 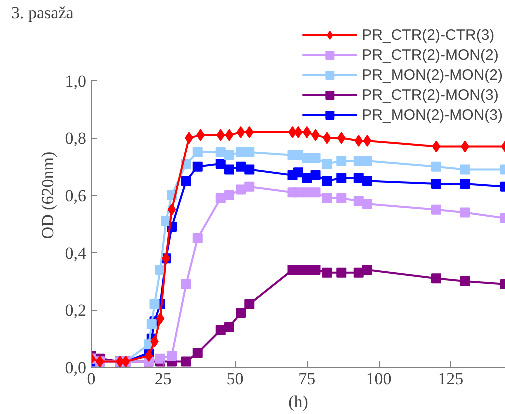 What do you see at coordinates (298, 402) in the screenshot?
I see `x-axis-title: (h)` at bounding box center [298, 402].